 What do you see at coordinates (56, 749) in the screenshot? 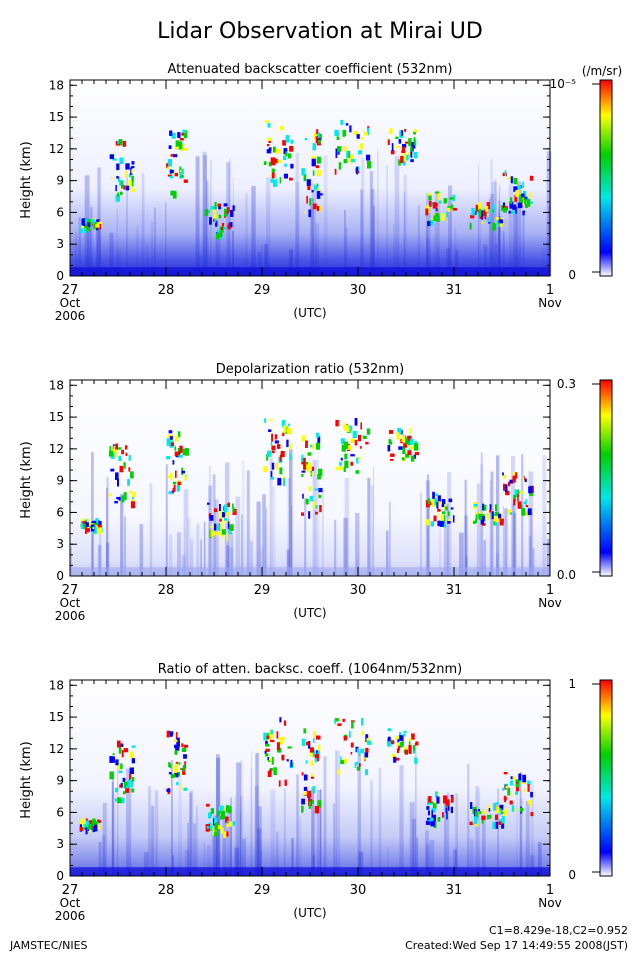
I see `y-tick-label: 12` at bounding box center [56, 749].